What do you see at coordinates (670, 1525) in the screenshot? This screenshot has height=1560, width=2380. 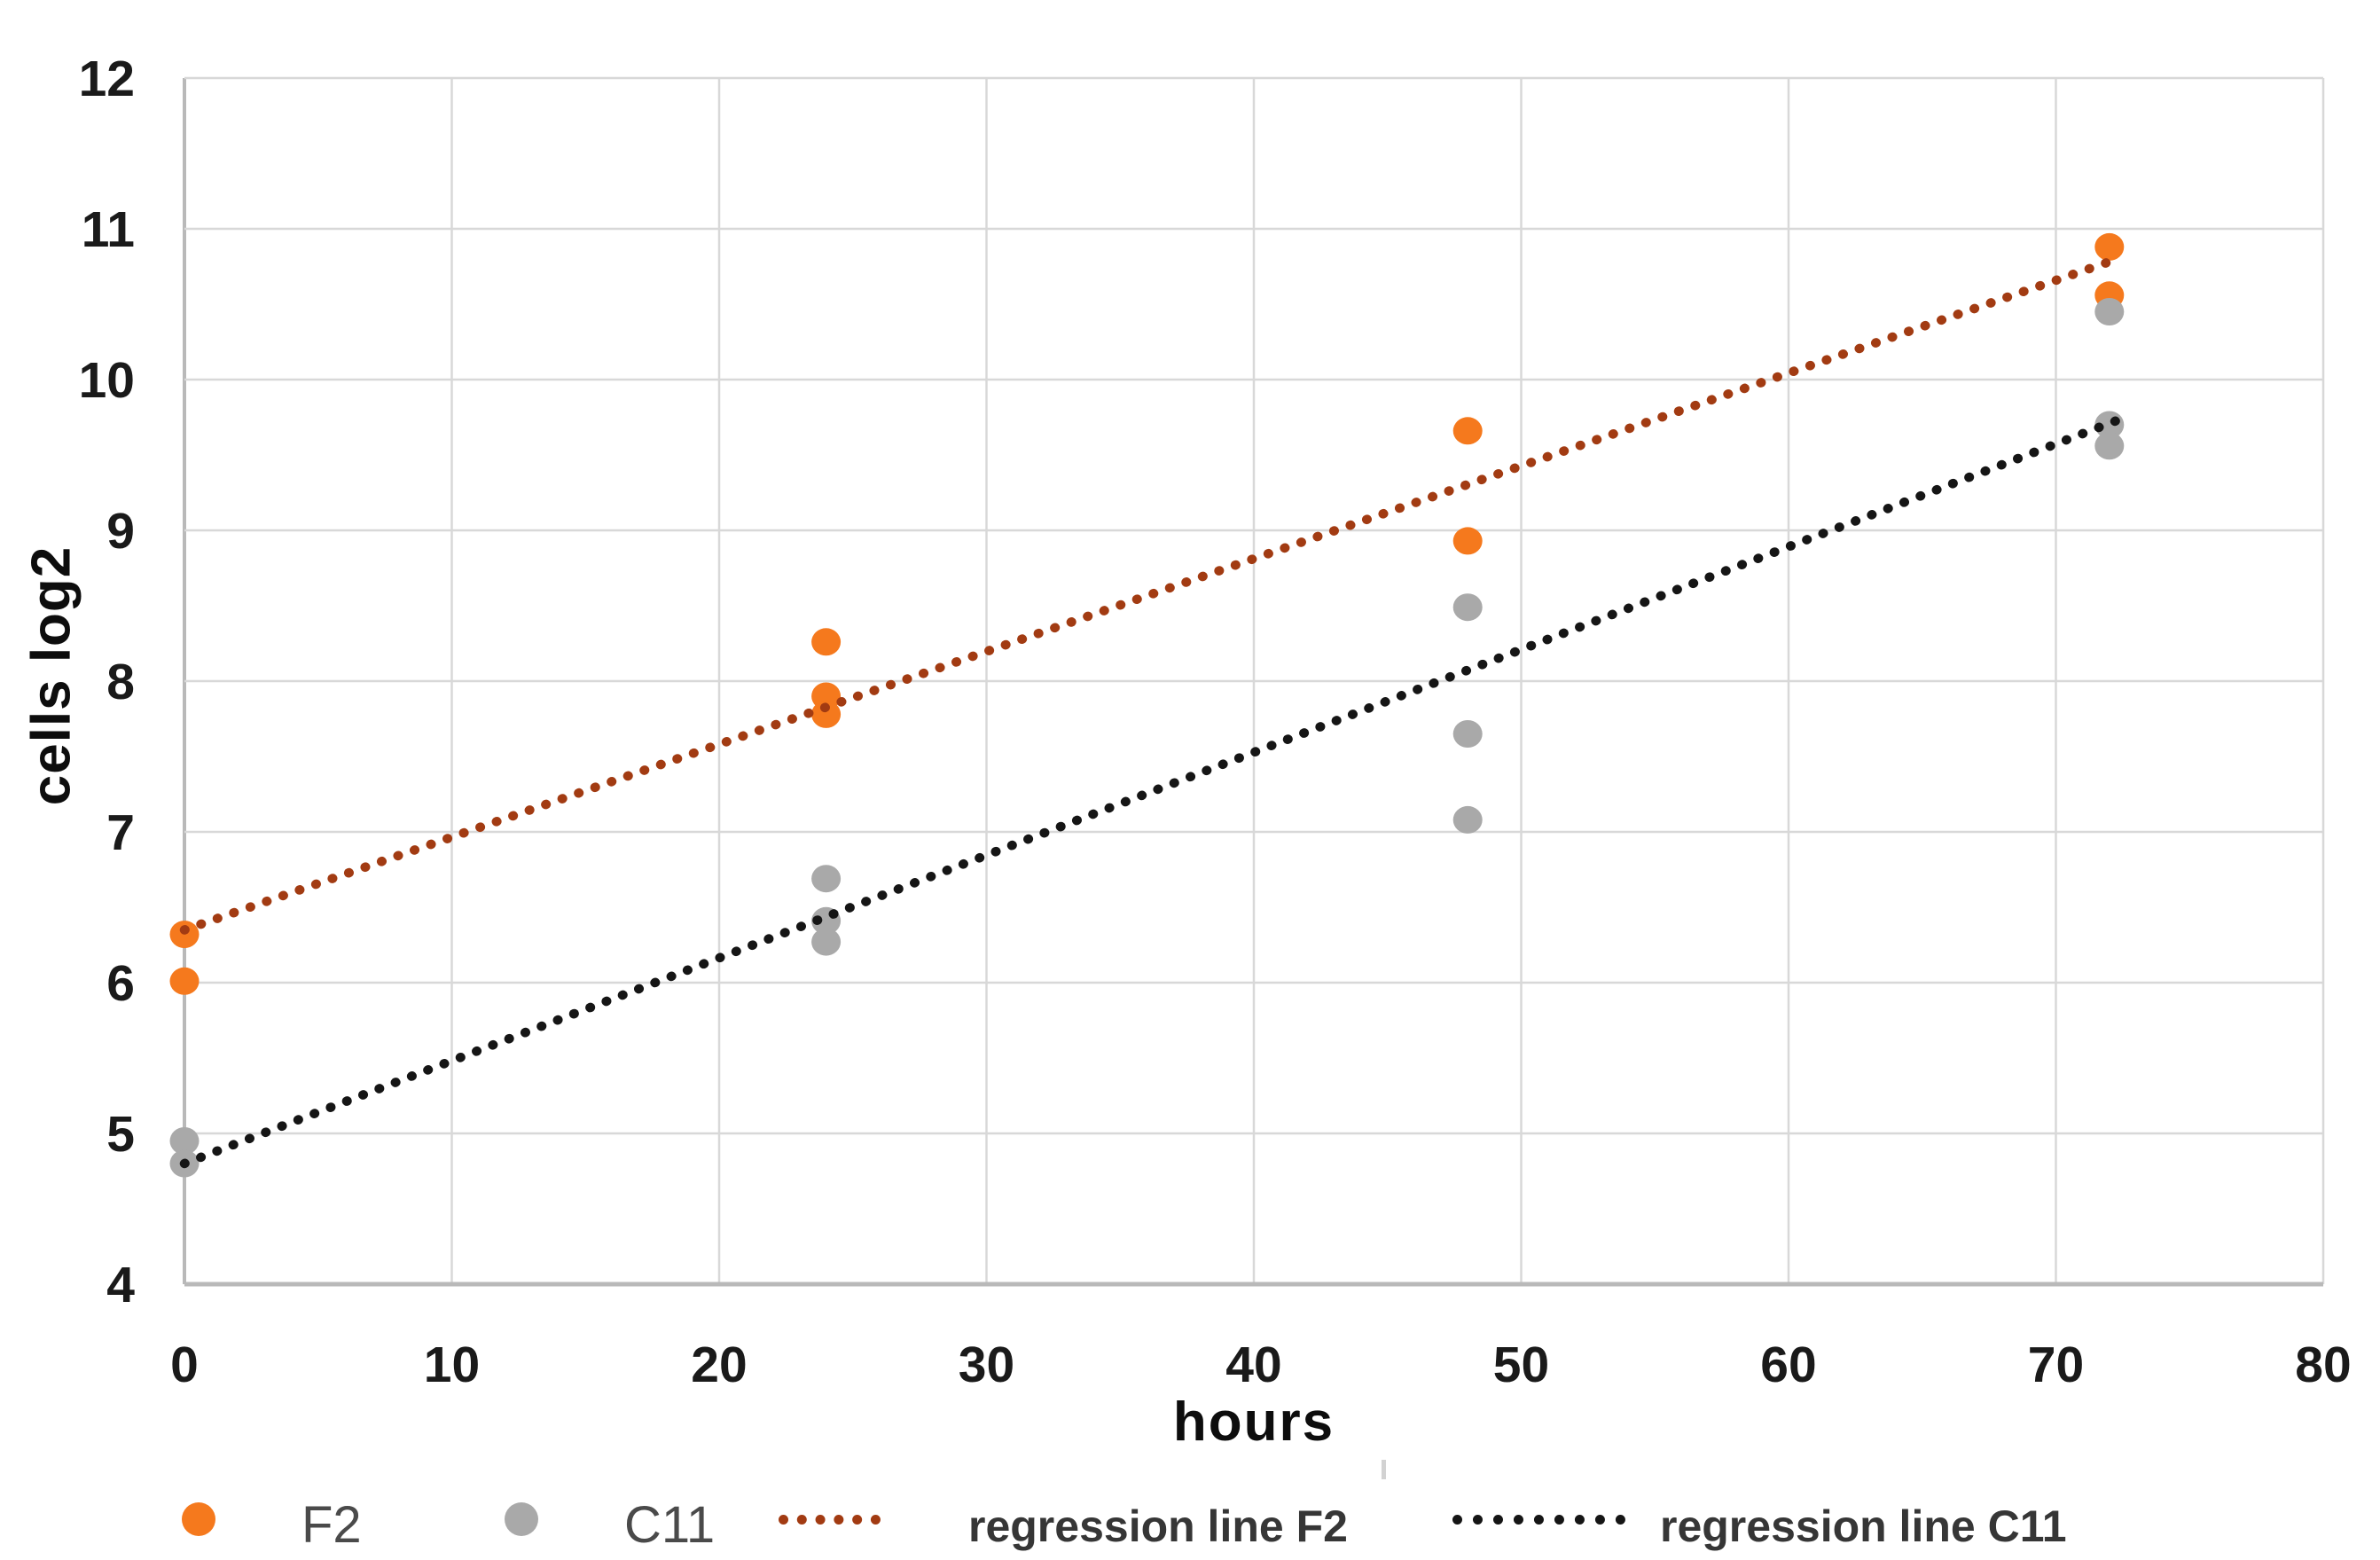 I see `legend-label-c11: C11` at bounding box center [670, 1525].